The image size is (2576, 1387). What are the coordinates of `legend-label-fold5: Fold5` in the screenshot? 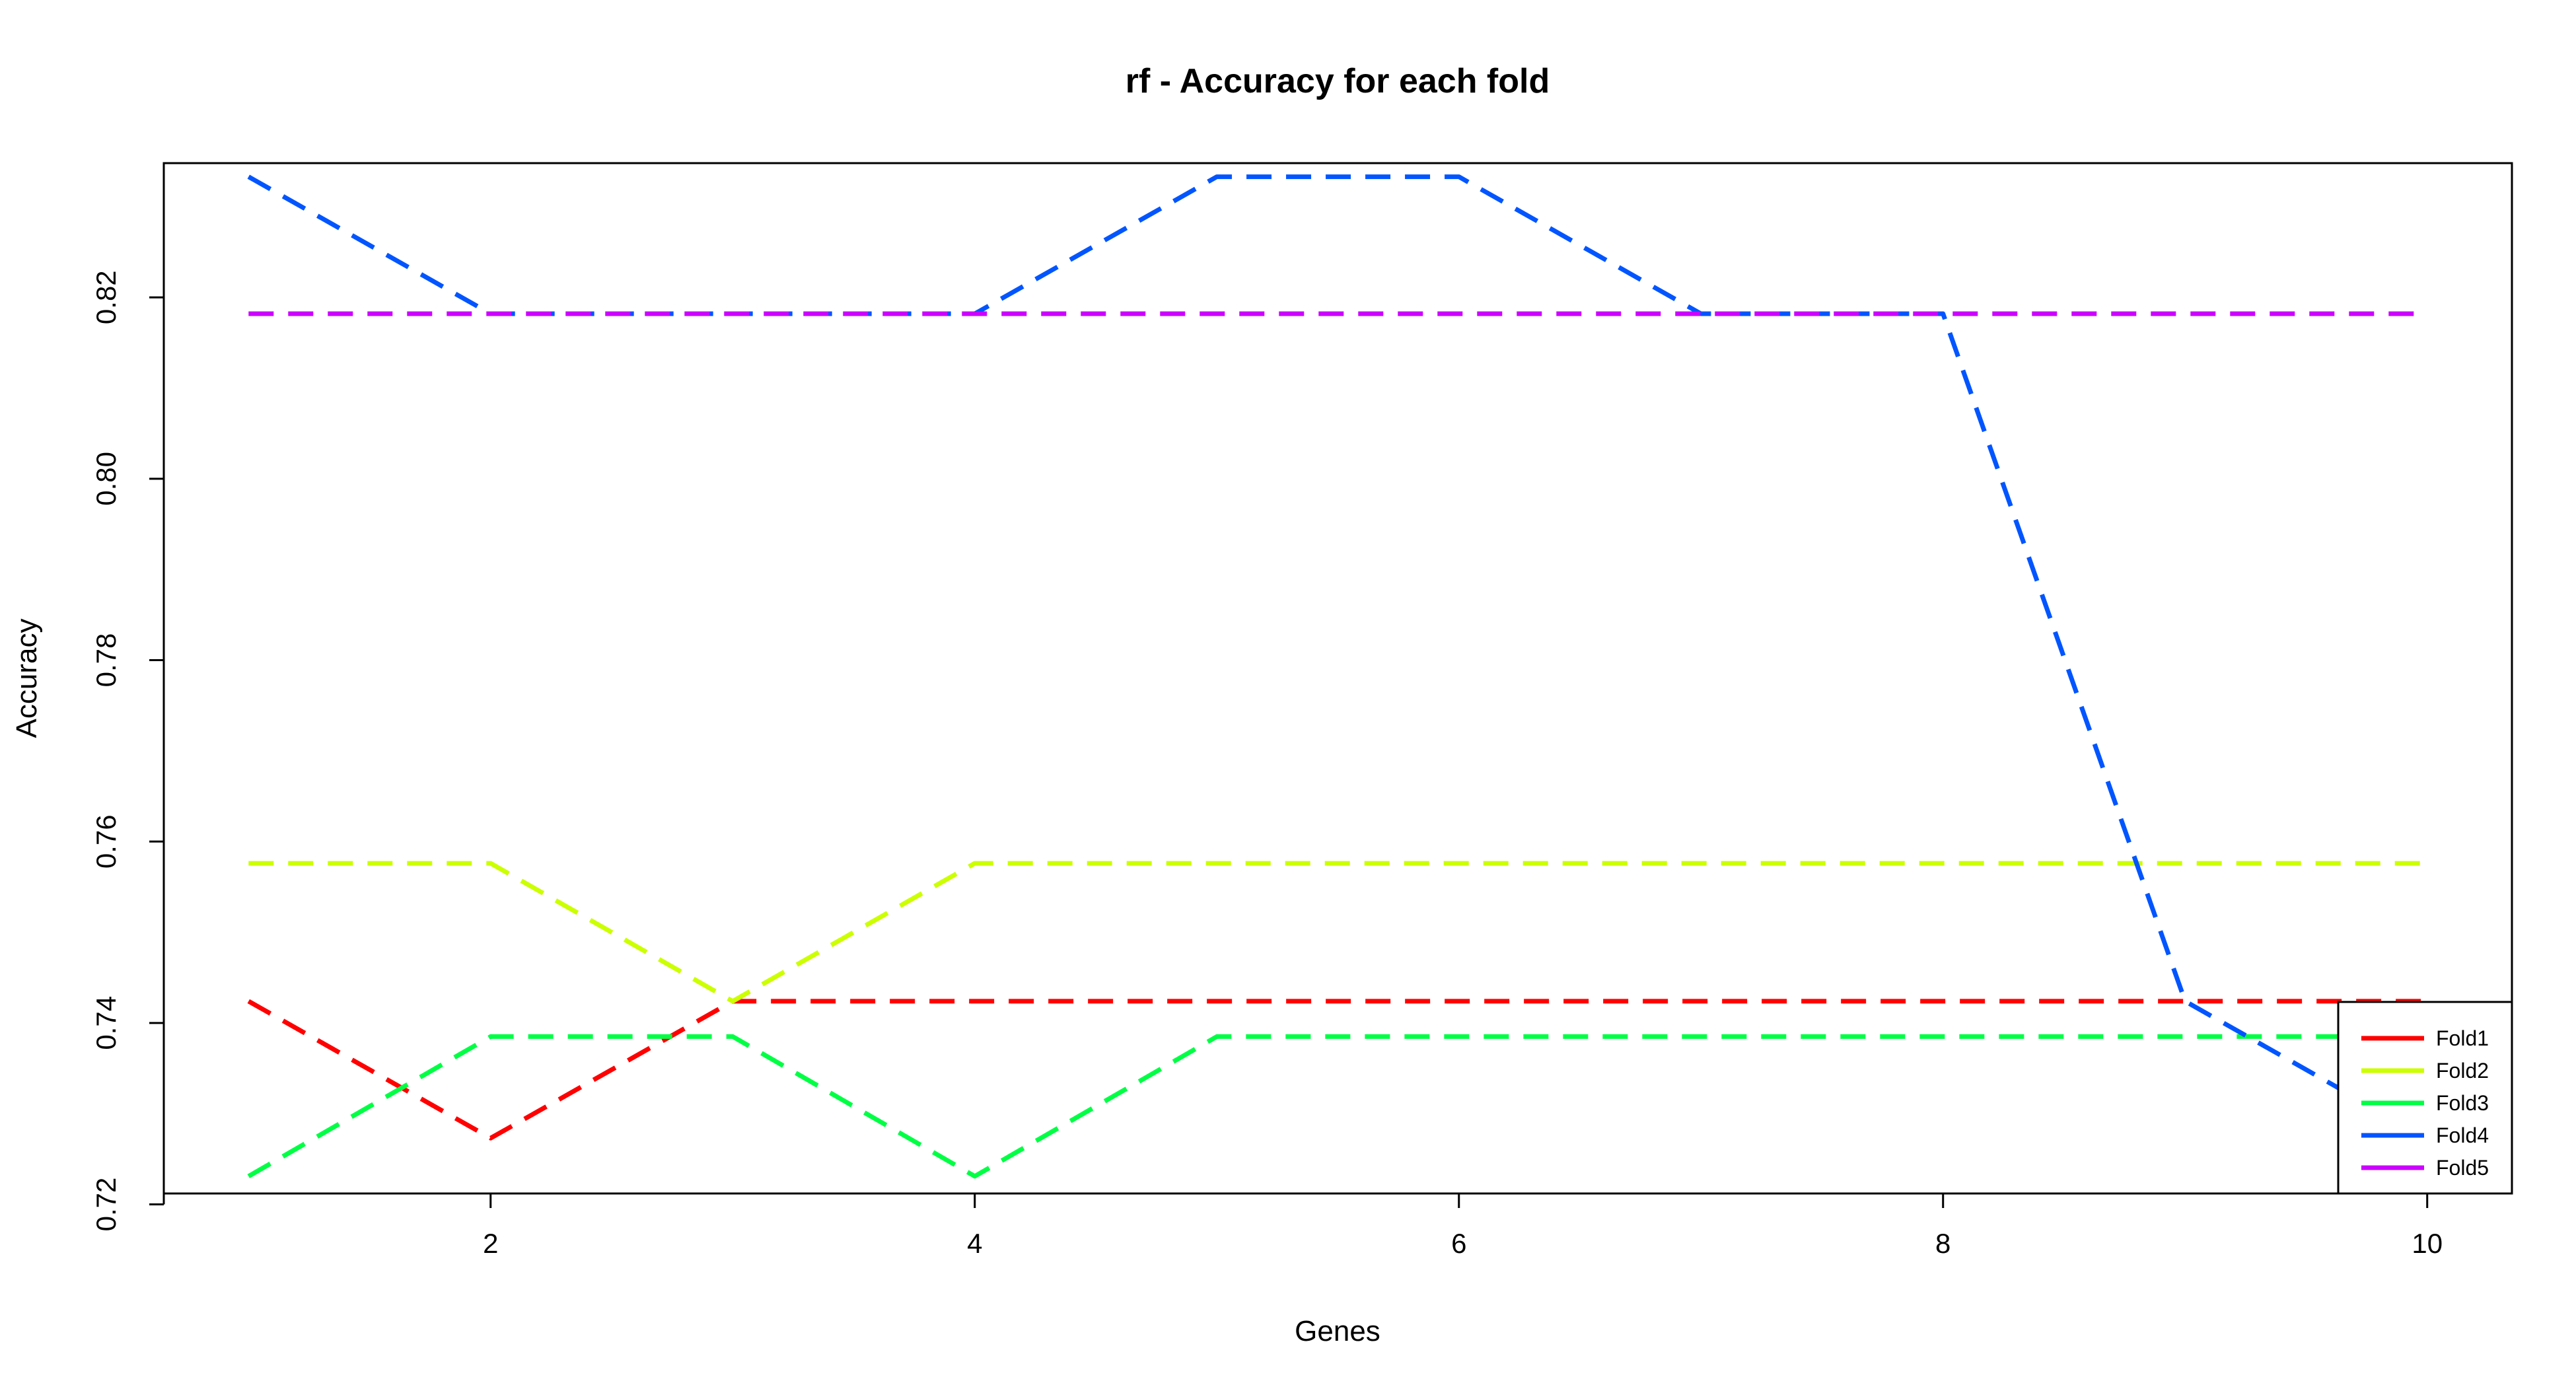 It's located at (2462, 1168).